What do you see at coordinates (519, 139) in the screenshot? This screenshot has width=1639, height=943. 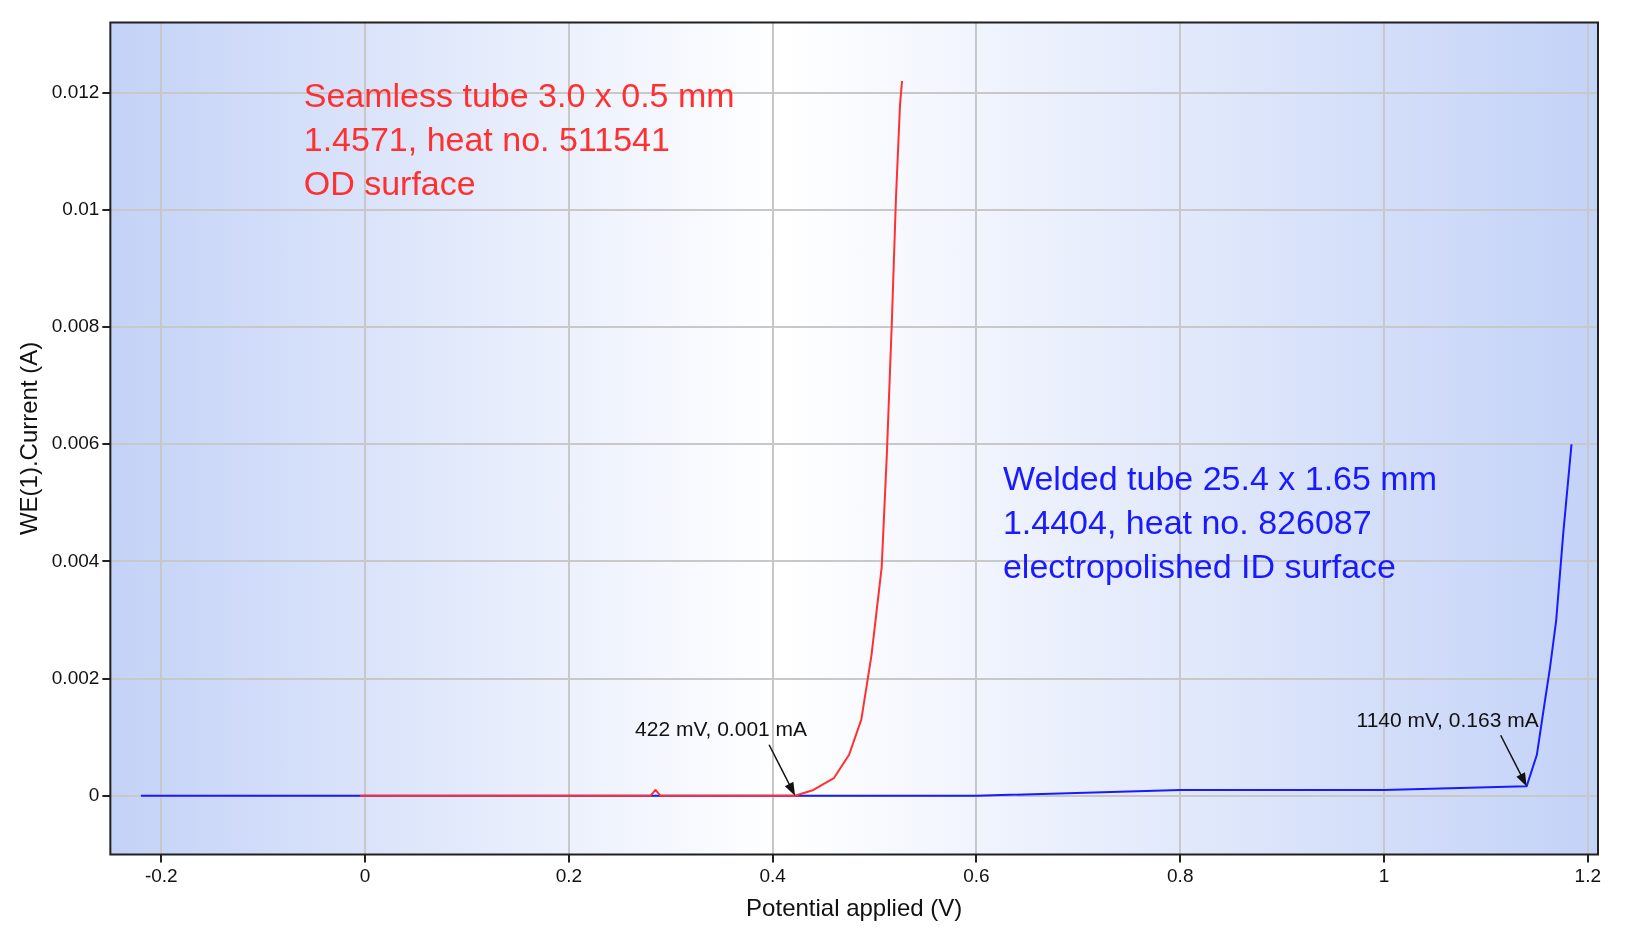 I see `text: Seamless tube 3.0 x 0.5 mm 1.4571, heat no. 511541 OD surface` at bounding box center [519, 139].